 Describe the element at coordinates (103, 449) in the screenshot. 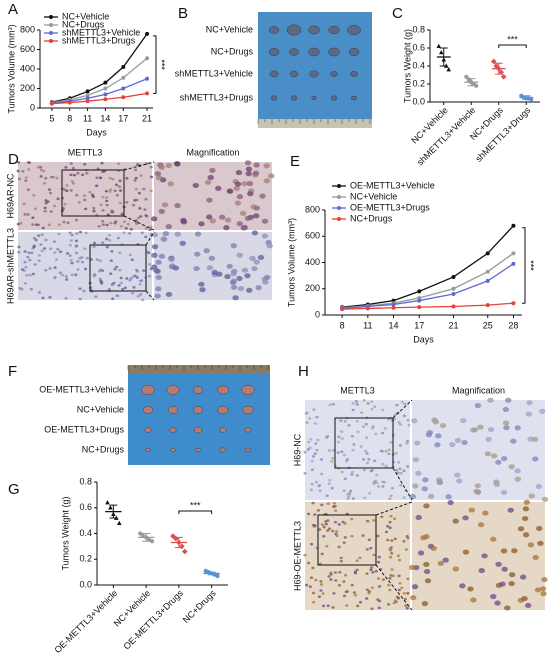

I see `photo-row-label: NC+Drugs` at that location.